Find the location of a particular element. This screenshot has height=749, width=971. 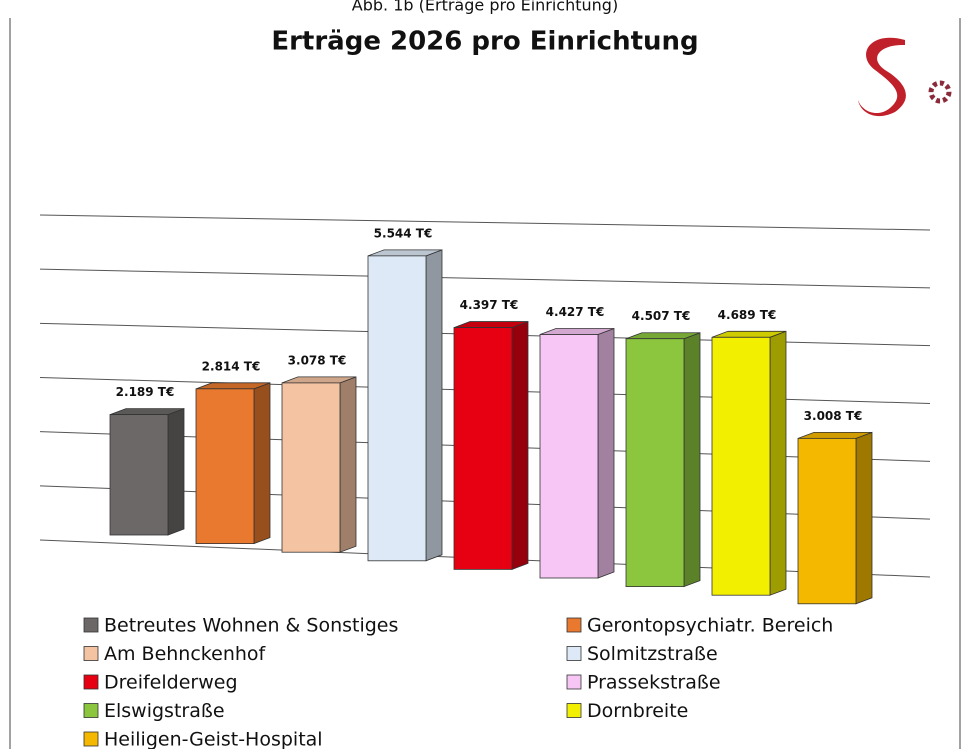

logo-flower is located at coordinates (940, 92).